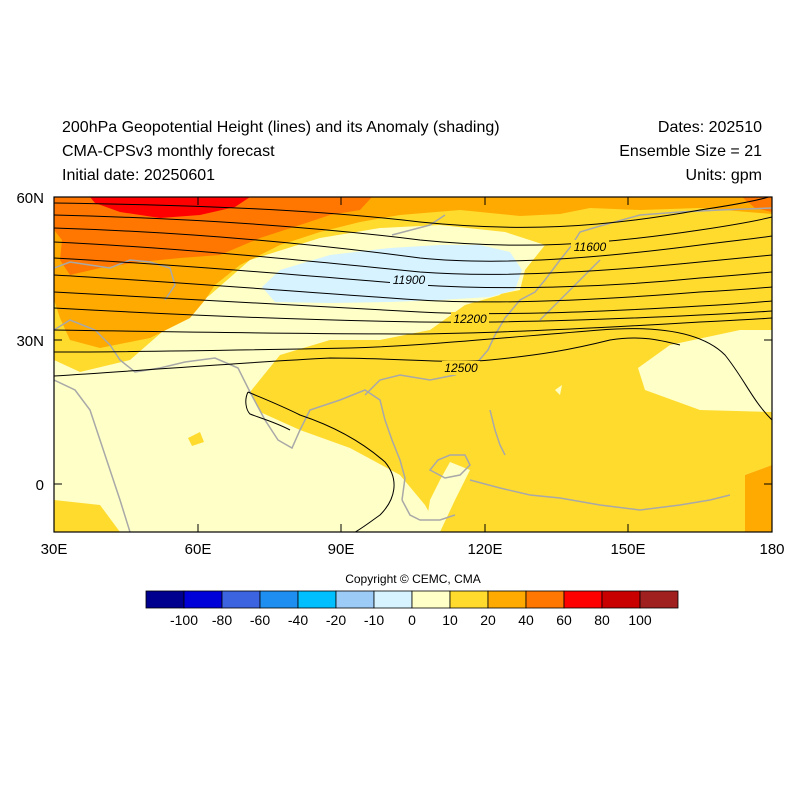 Image resolution: width=800 pixels, height=800 pixels. I want to click on colorbar: -100 -80 -60 -40 -20 -10 0 10 20 40 60 80 100, so click(412, 609).